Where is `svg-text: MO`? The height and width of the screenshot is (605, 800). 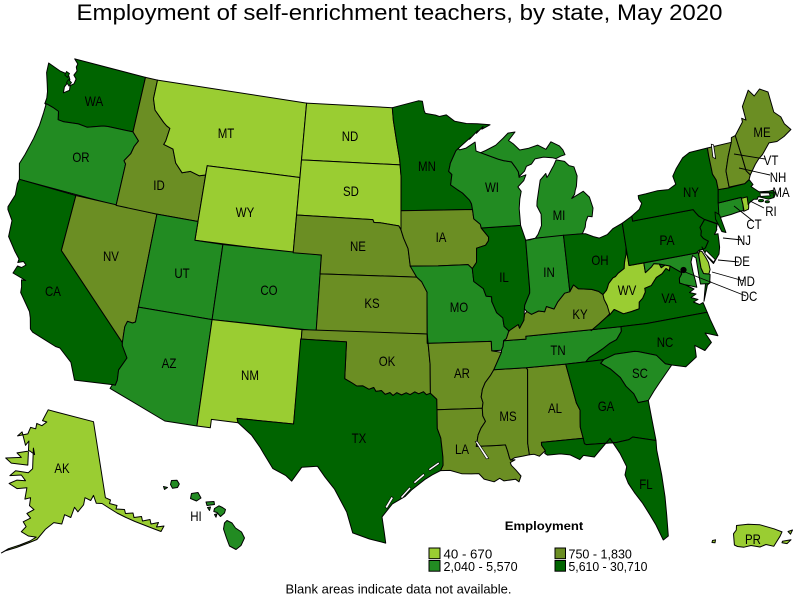
svg-text: MO is located at coordinates (459, 307).